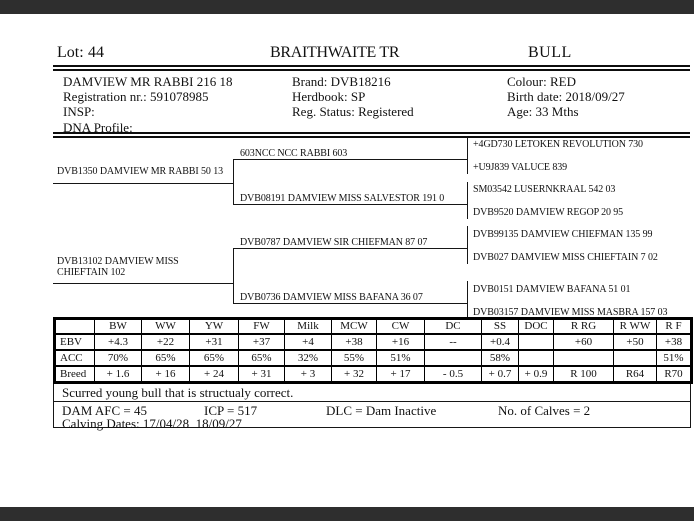 The height and width of the screenshot is (521, 694). I want to click on table-cell: +16, so click(400, 342).